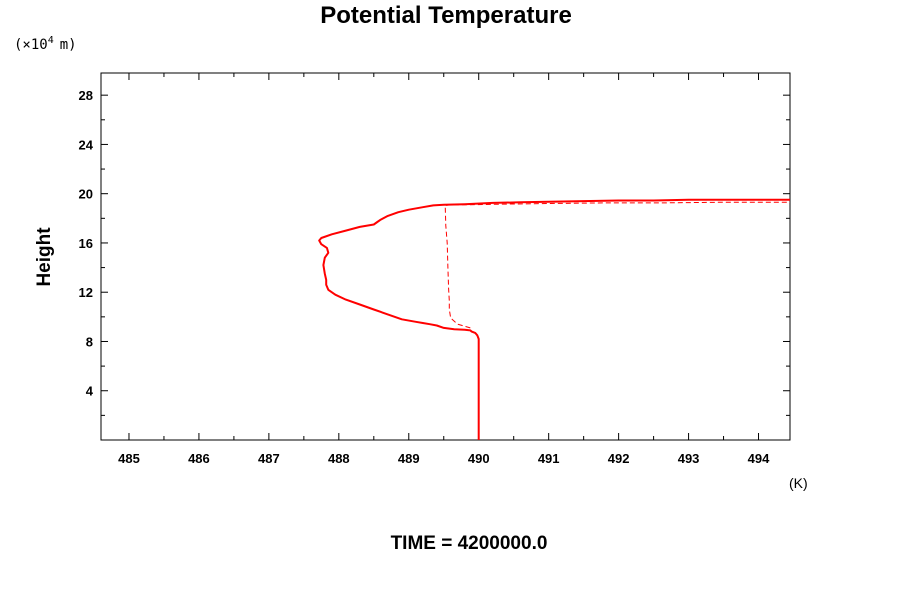 The width and height of the screenshot is (900, 600). I want to click on x-tick-label: 490, so click(479, 458).